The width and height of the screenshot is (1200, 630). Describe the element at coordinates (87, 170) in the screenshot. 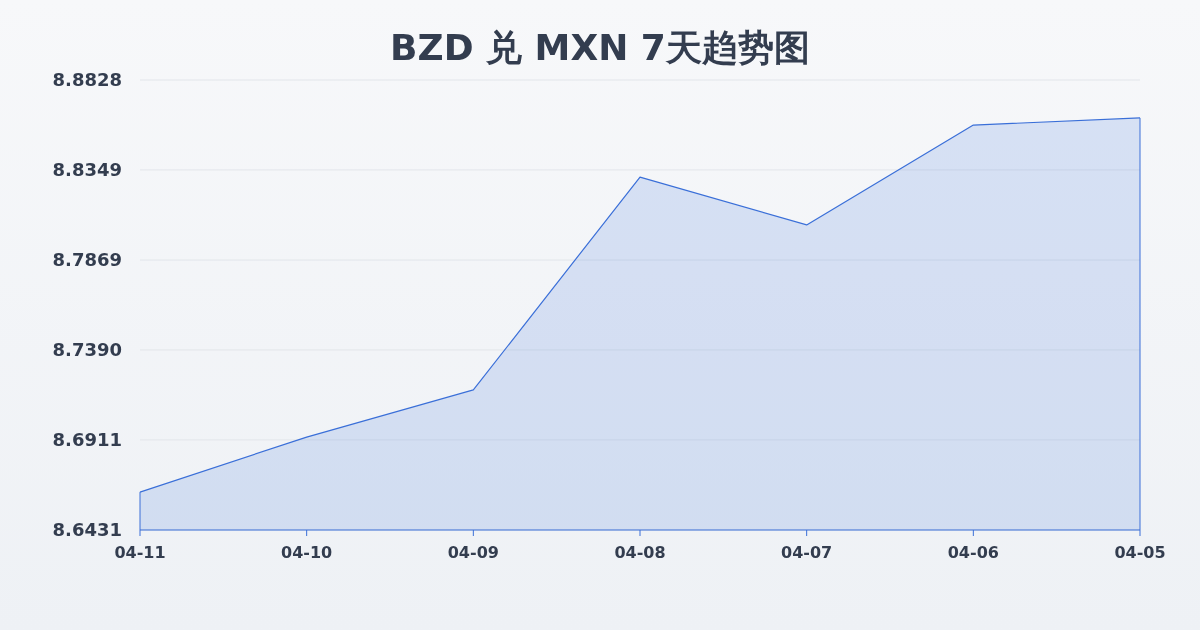

I see `y-tick-label: 8.8349` at that location.